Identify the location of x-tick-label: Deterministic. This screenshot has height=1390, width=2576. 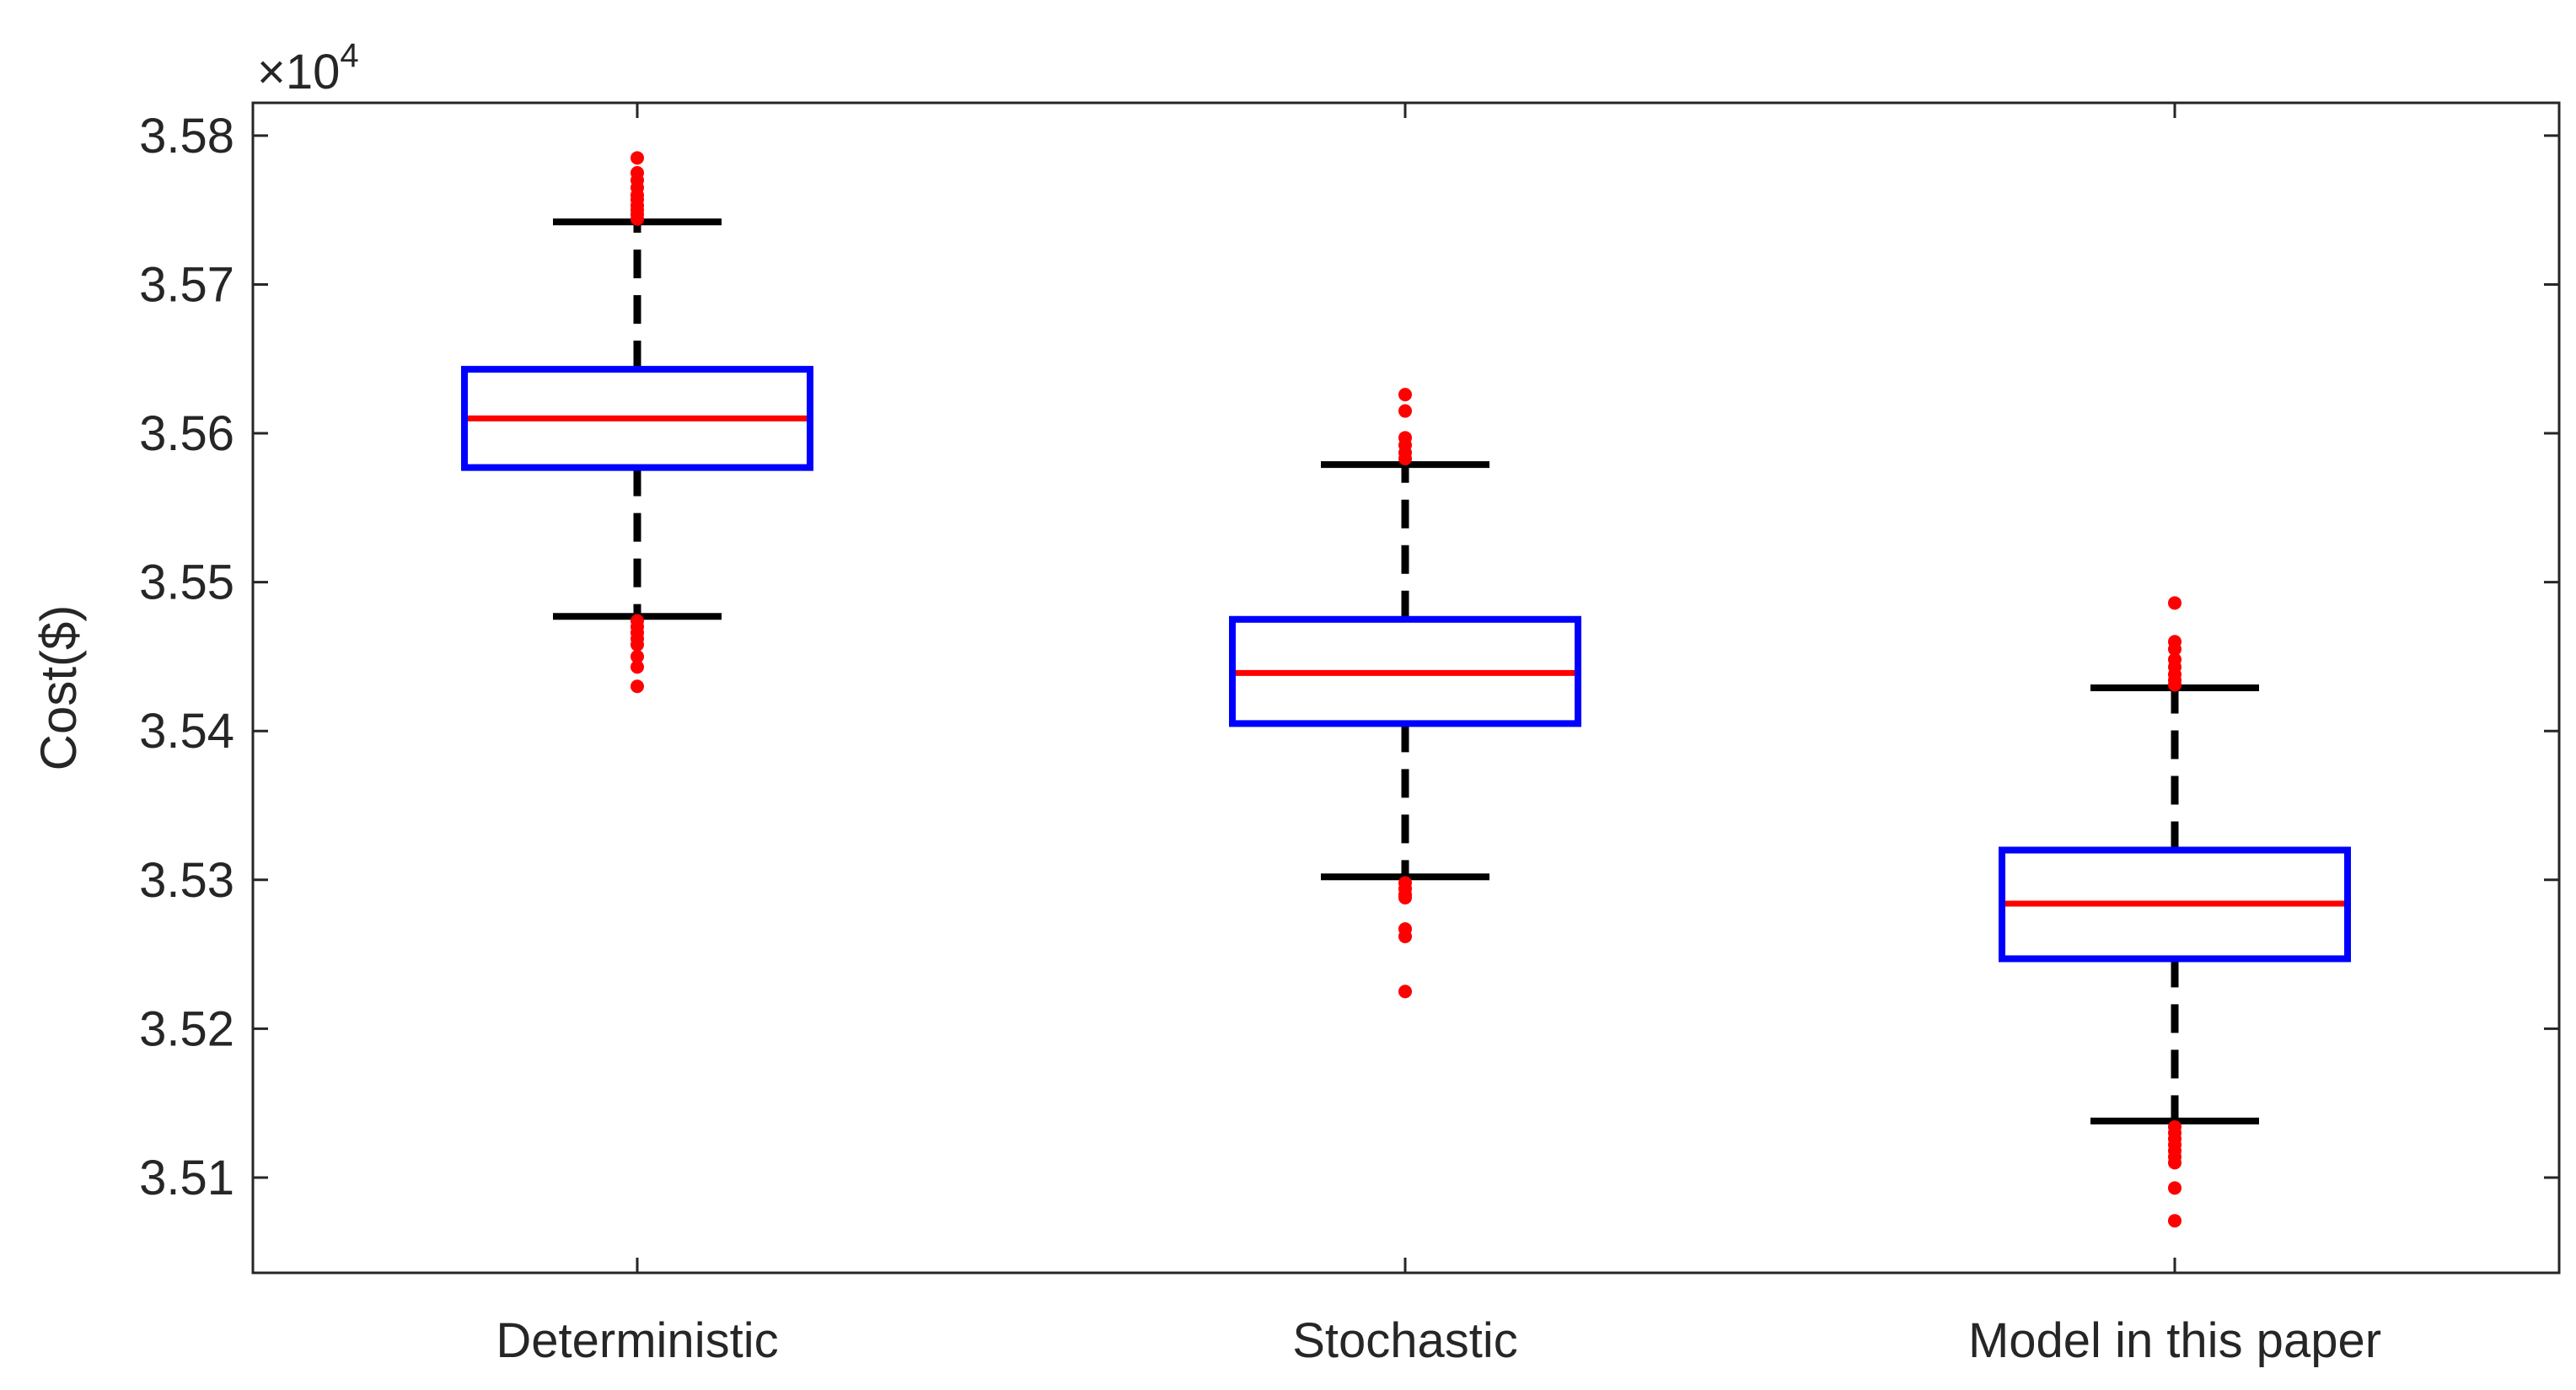
(637, 1340).